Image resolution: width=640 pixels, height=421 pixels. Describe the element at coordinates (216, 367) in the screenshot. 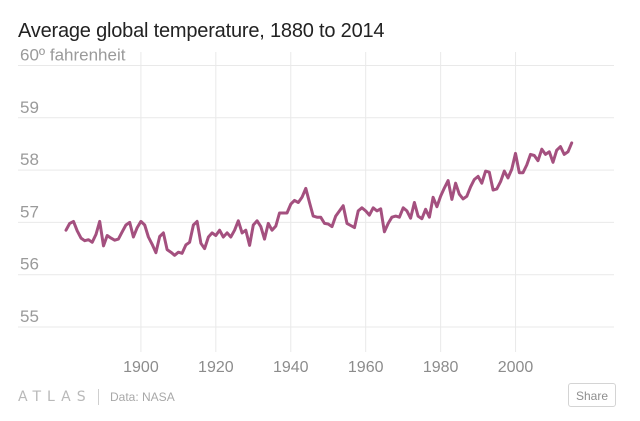

I see `x-tick-label: 1920` at that location.